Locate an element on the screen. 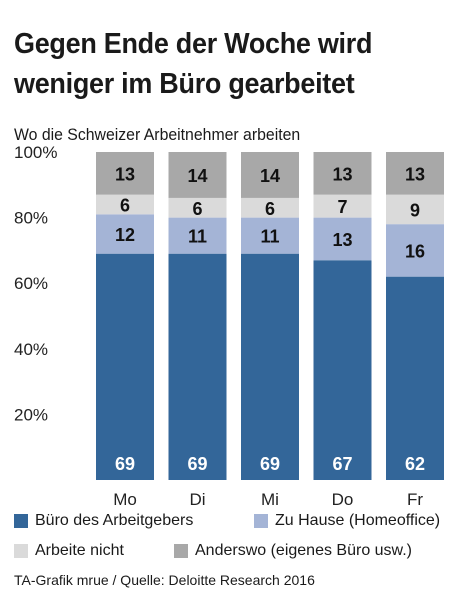 This screenshot has width=471, height=606. bar-value-label: 67 is located at coordinates (342, 464).